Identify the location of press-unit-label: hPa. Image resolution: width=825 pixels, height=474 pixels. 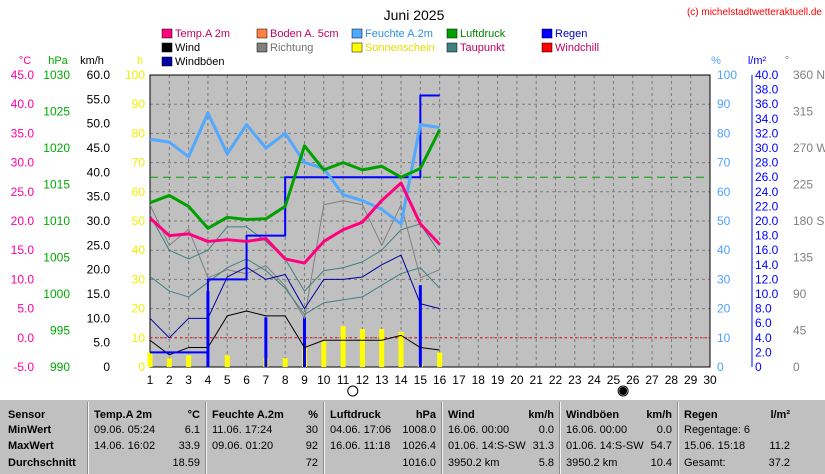
(58, 61).